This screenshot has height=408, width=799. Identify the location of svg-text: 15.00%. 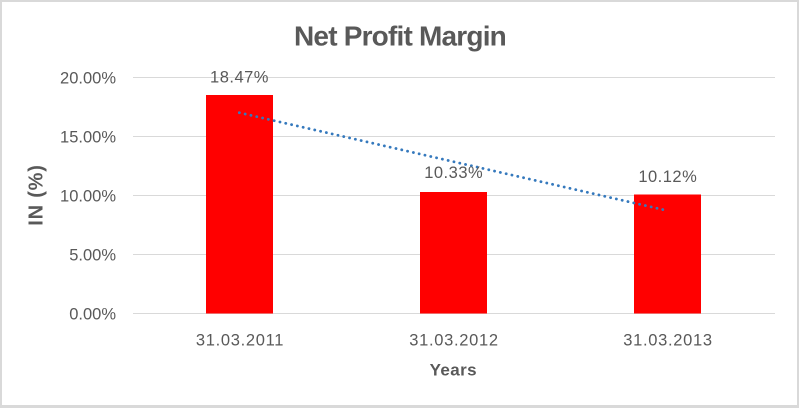
(88, 138).